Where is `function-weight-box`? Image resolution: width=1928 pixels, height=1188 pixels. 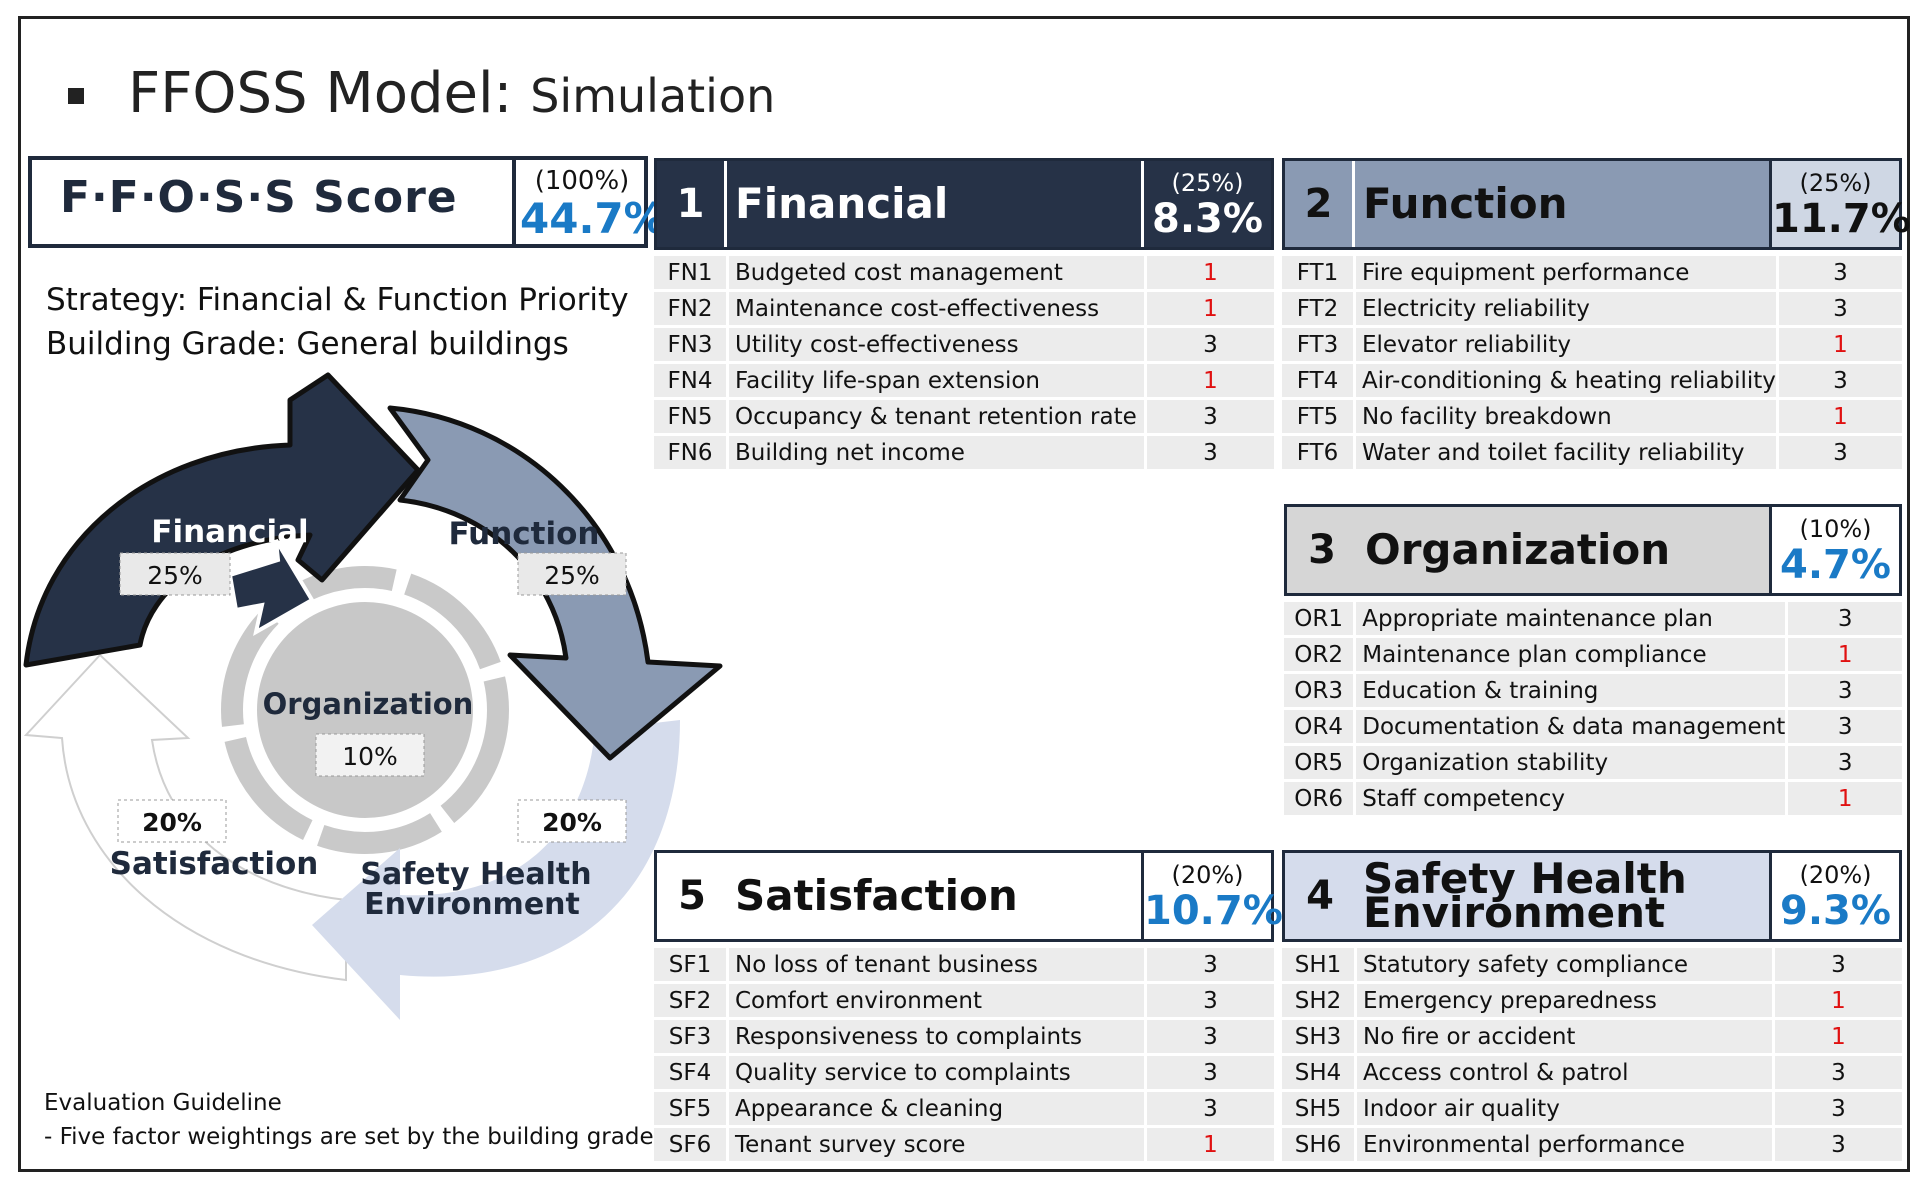
function-weight-box is located at coordinates (572, 574).